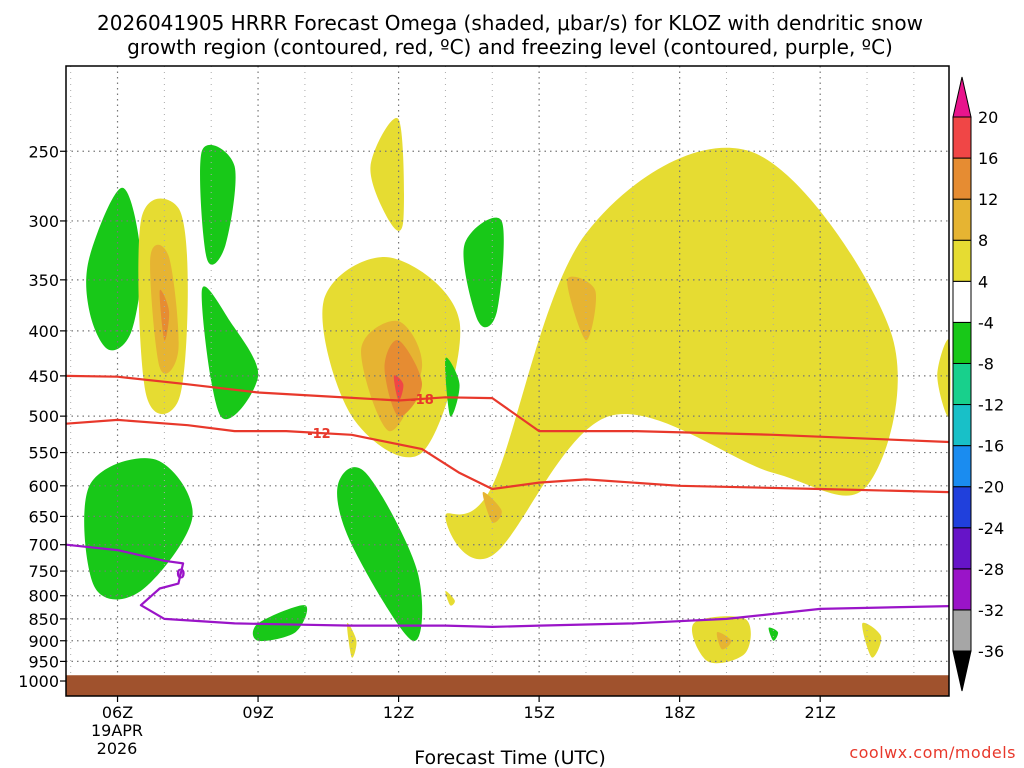  What do you see at coordinates (43, 641) in the screenshot?
I see `y-tick-label-900: 900` at bounding box center [43, 641].